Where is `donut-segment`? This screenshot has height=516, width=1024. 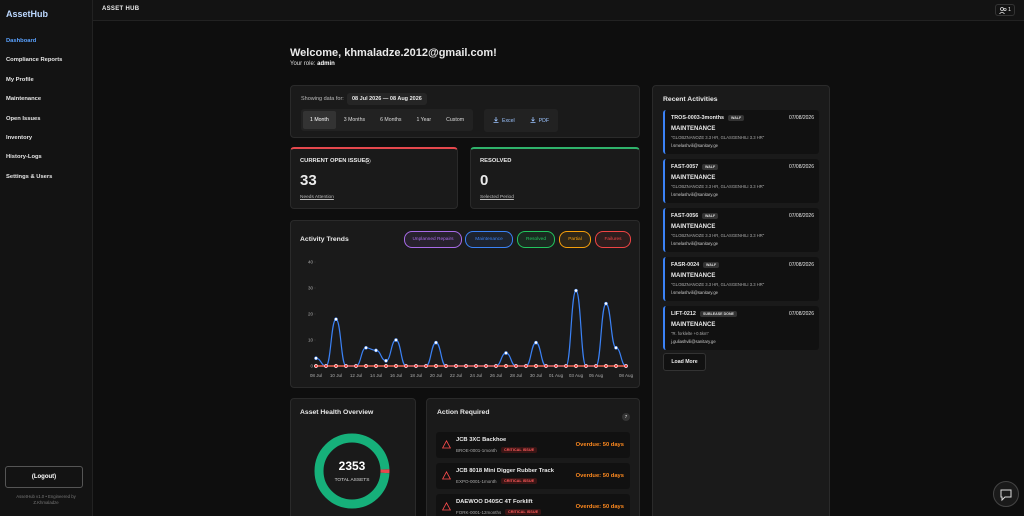
donut-segment is located at coordinates (352, 471).